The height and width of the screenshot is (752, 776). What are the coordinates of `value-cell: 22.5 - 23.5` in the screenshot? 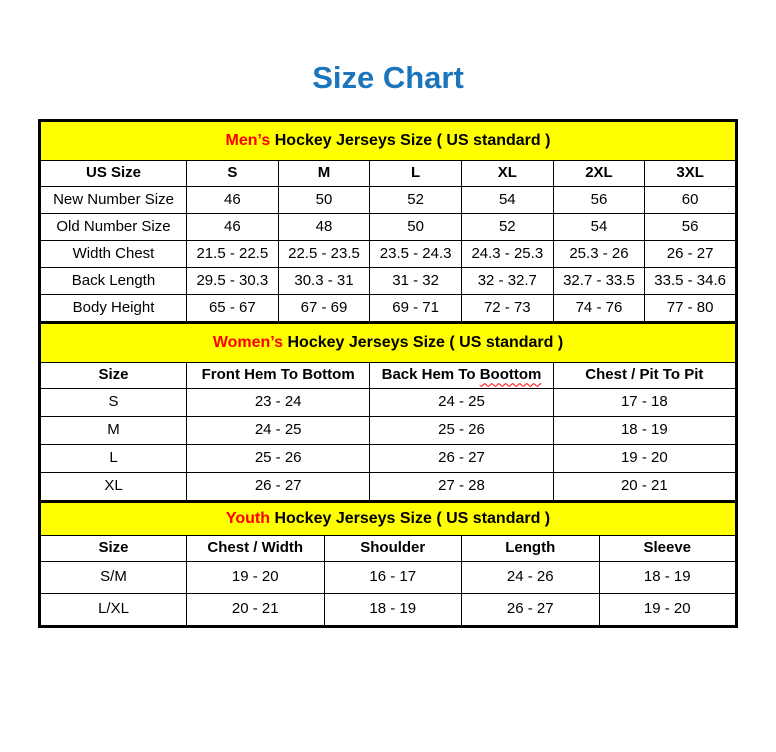 It's located at (324, 254).